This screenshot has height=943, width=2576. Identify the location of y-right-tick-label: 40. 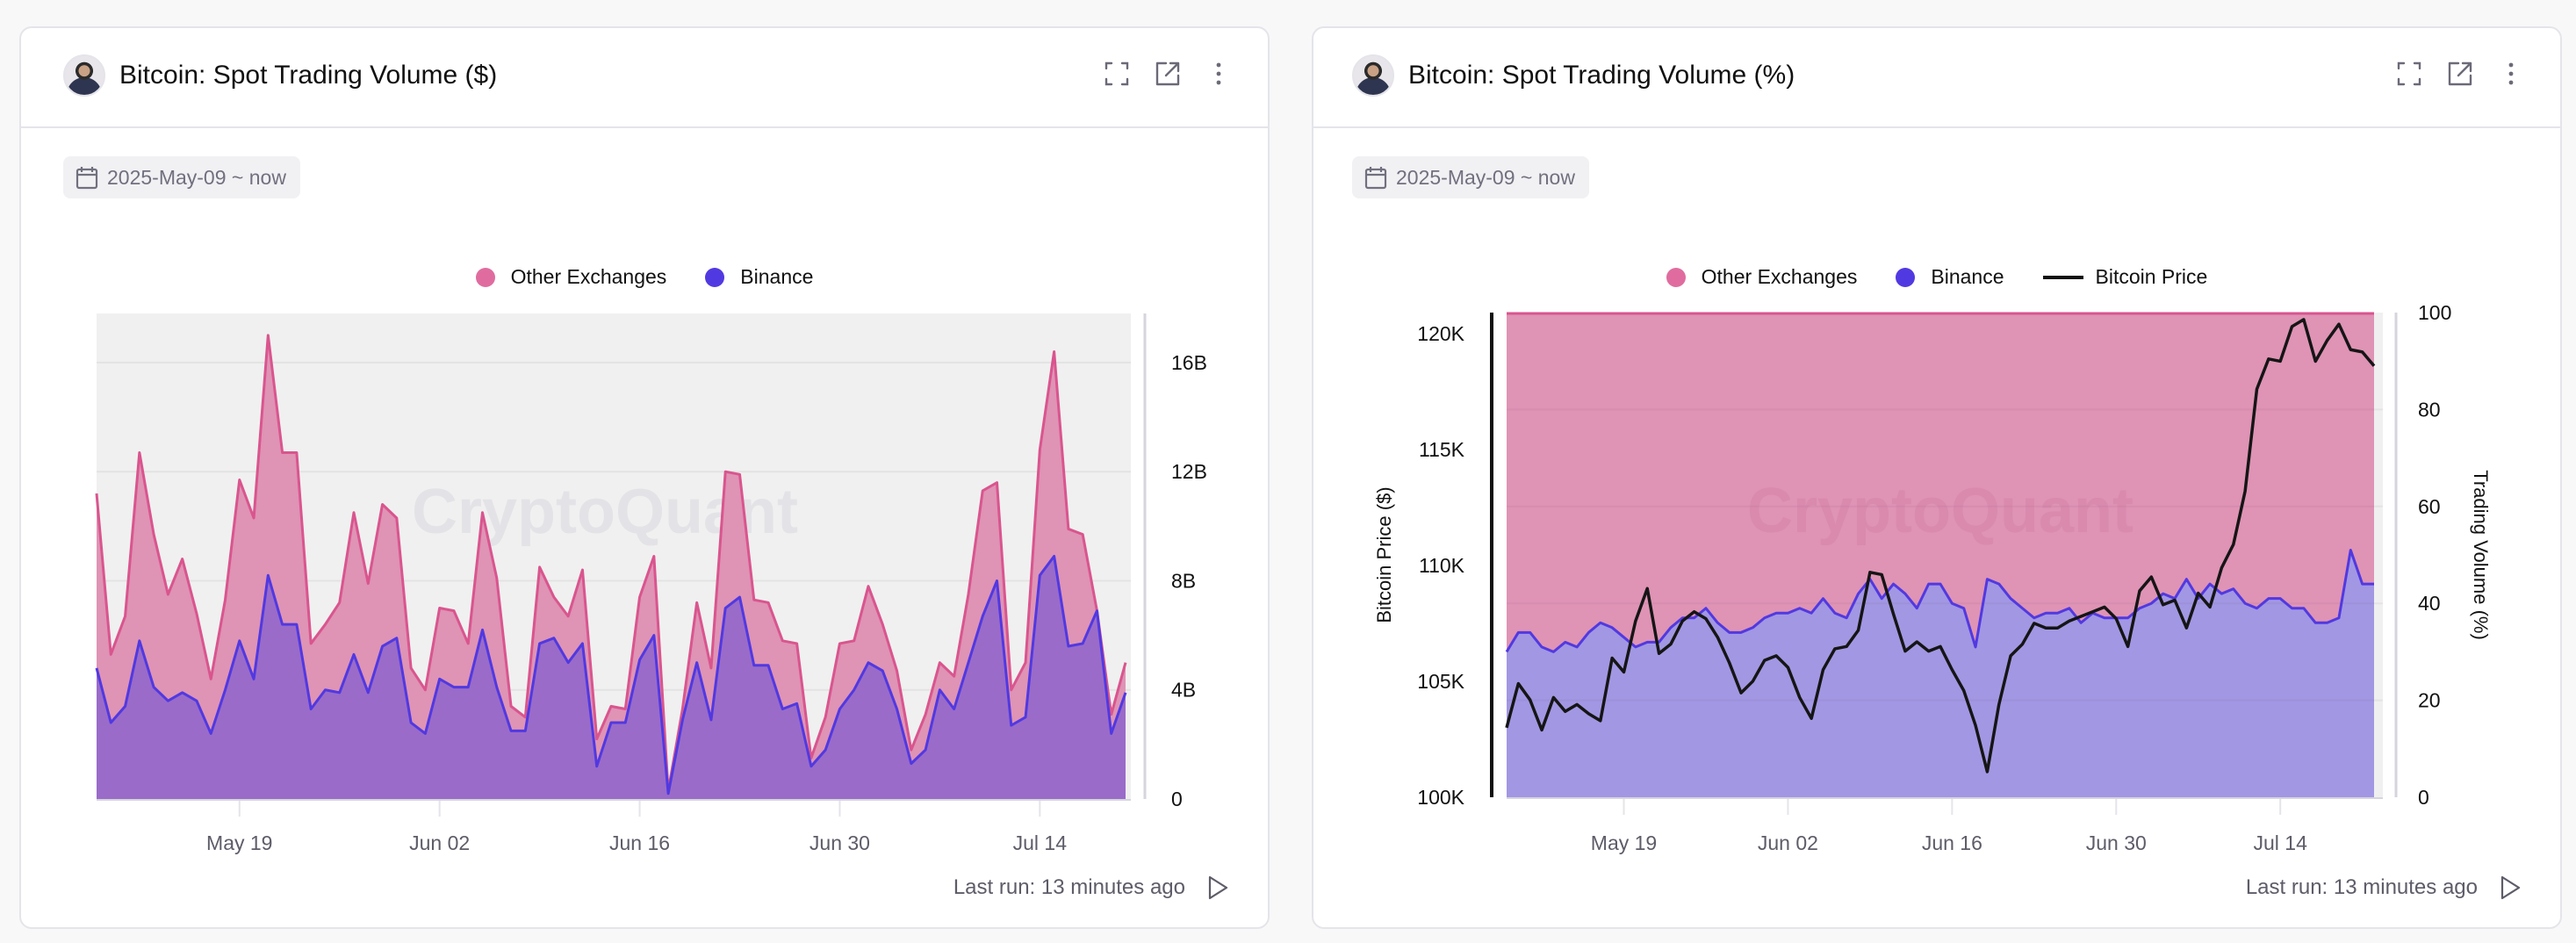
(2429, 603).